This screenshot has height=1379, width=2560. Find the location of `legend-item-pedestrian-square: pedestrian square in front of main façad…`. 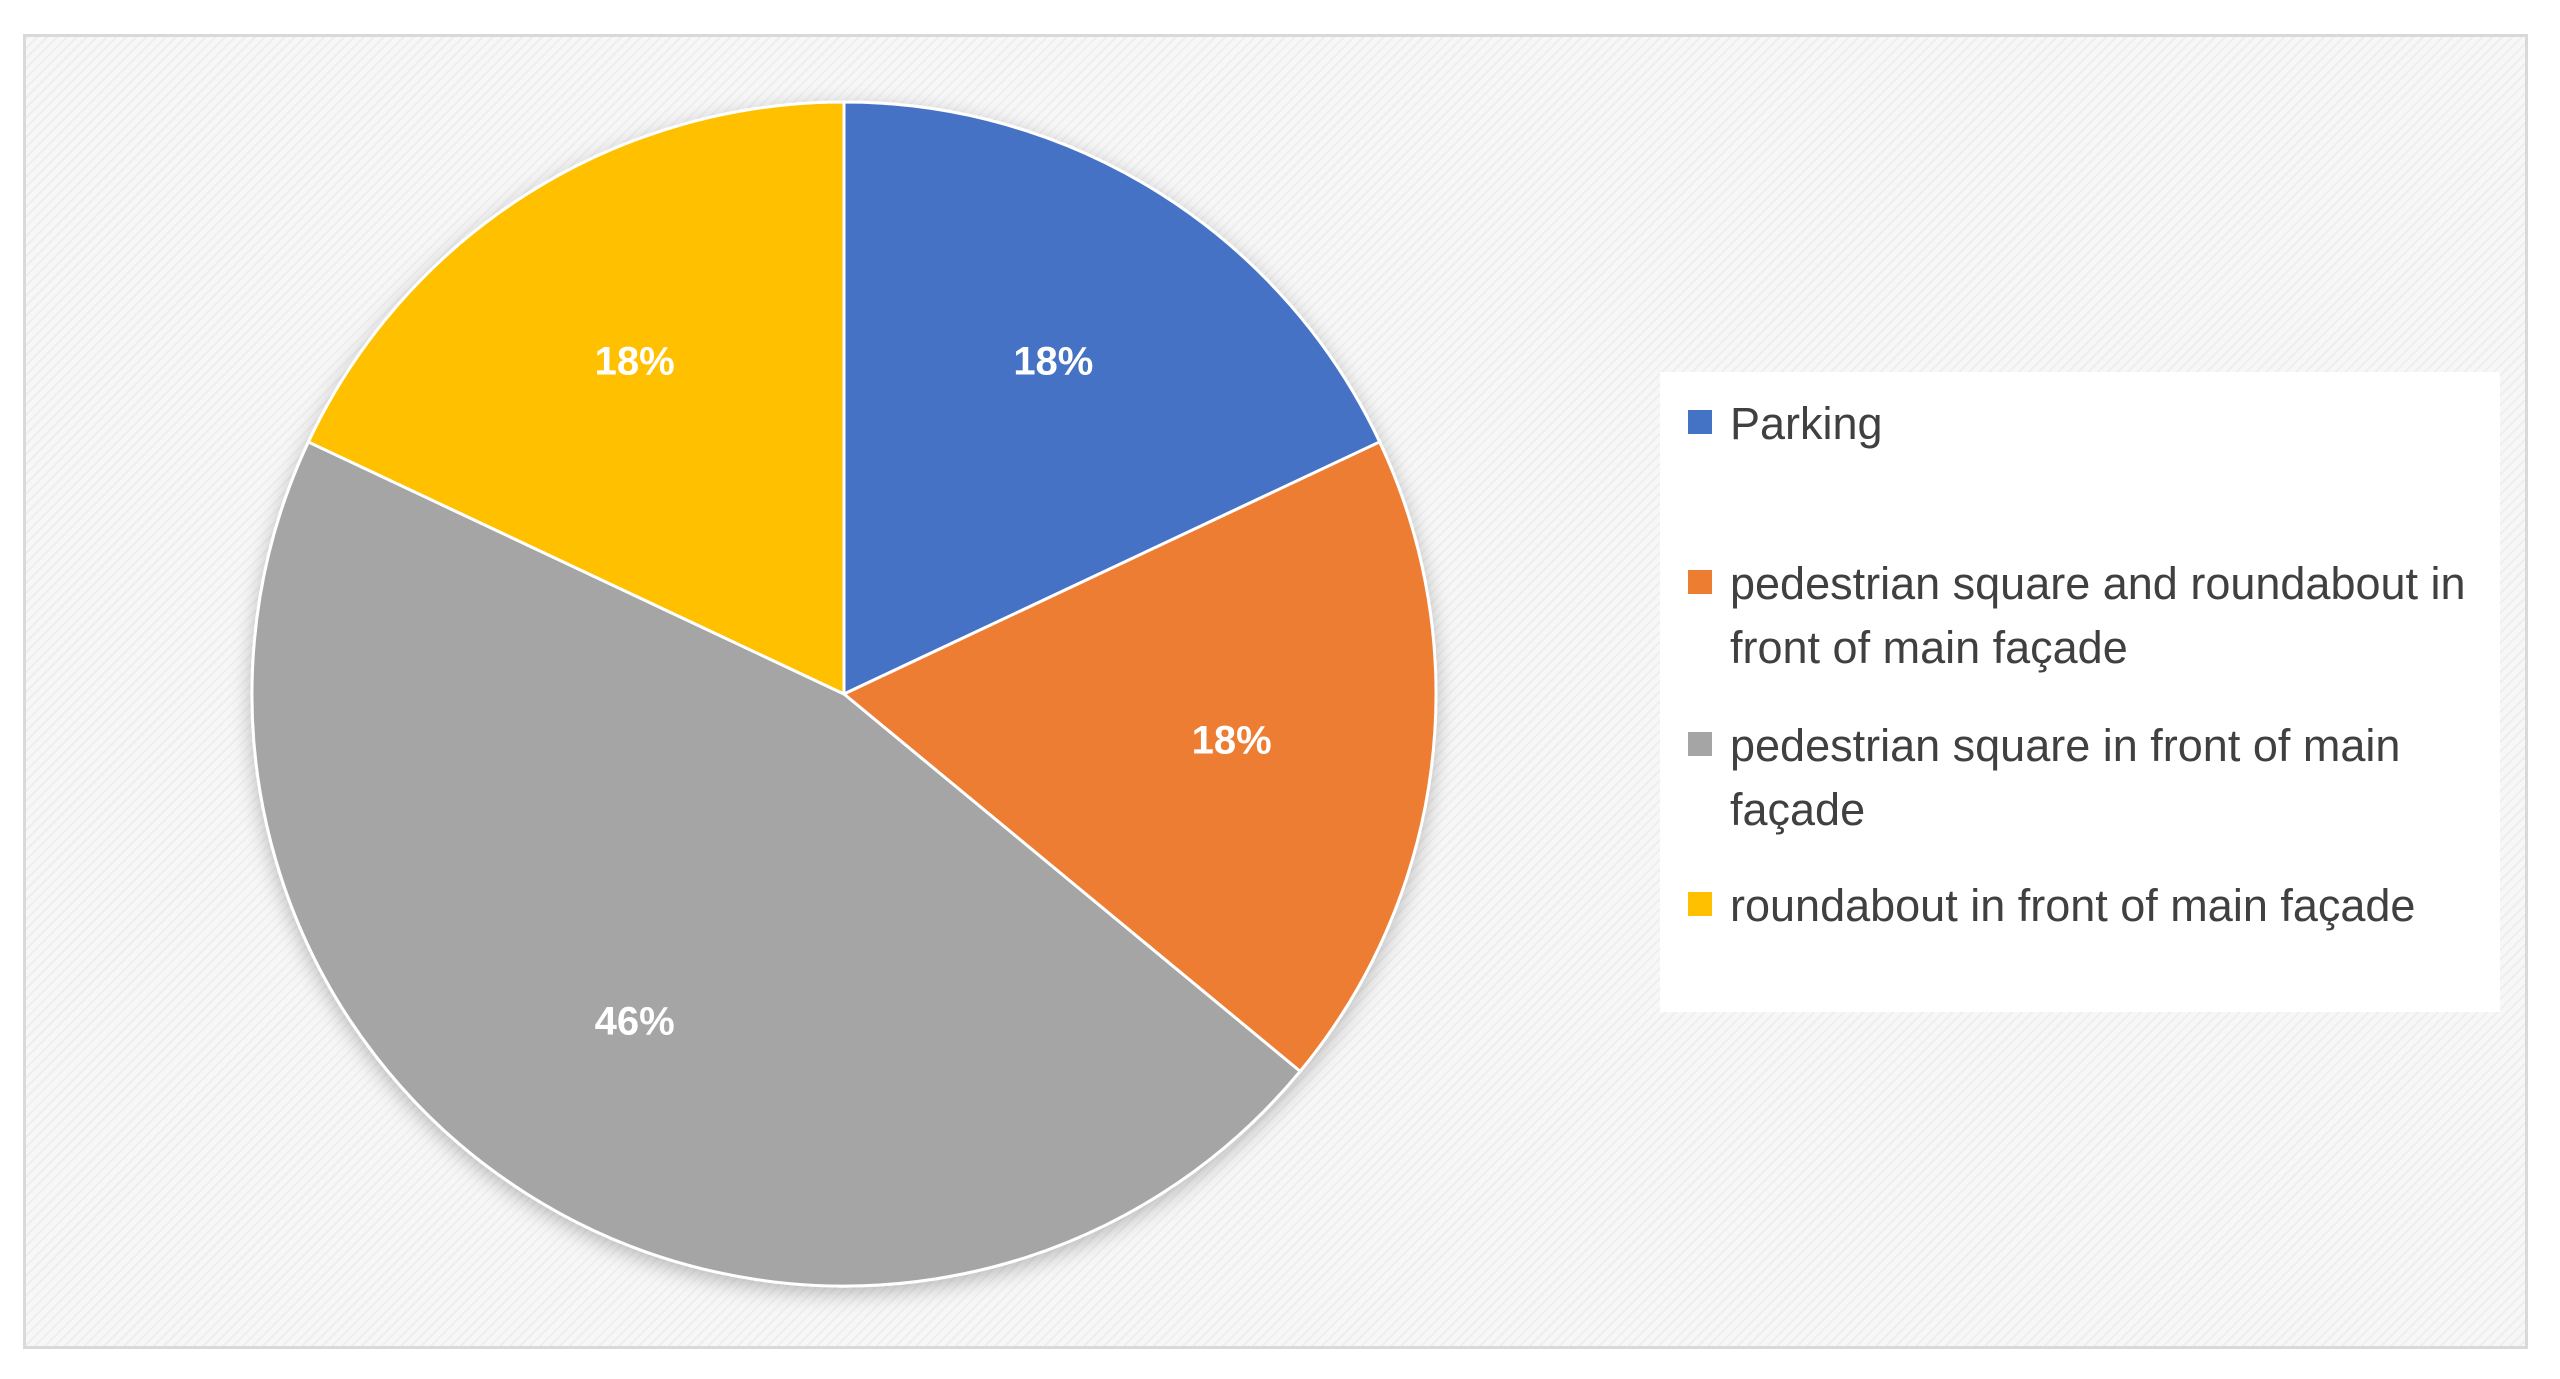

legend-item-pedestrian-square: pedestrian square in front of main façad… is located at coordinates (2094, 778).